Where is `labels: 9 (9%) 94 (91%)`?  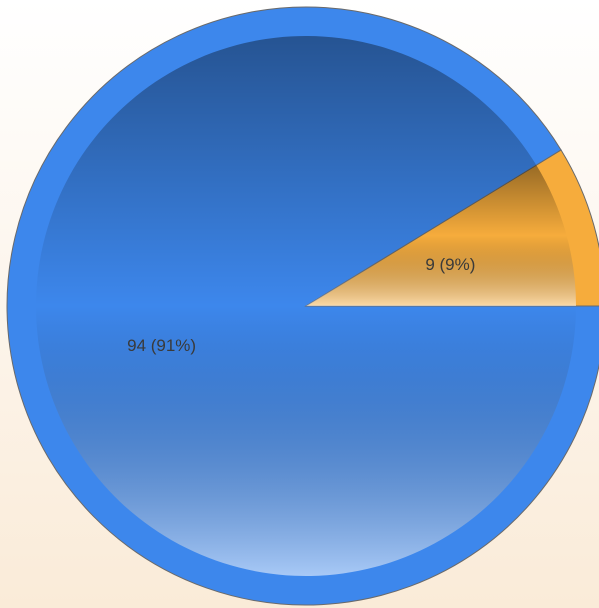
labels: 9 (9%) 94 (91%) is located at coordinates (301, 305).